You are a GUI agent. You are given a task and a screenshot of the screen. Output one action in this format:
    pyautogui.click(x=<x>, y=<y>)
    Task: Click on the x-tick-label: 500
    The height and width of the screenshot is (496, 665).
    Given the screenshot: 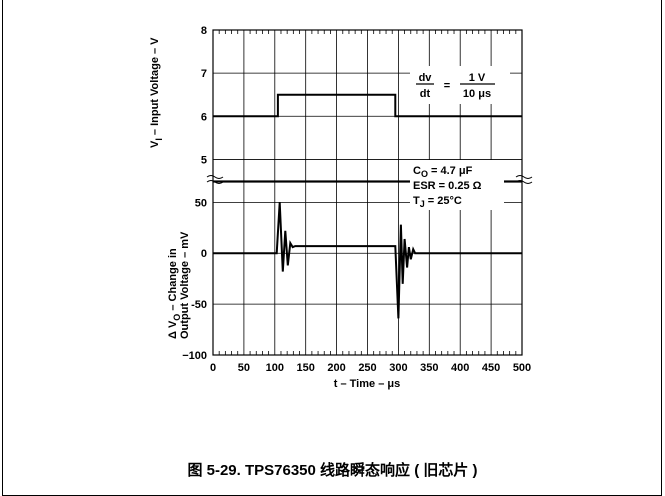 What is the action you would take?
    pyautogui.click(x=522, y=368)
    